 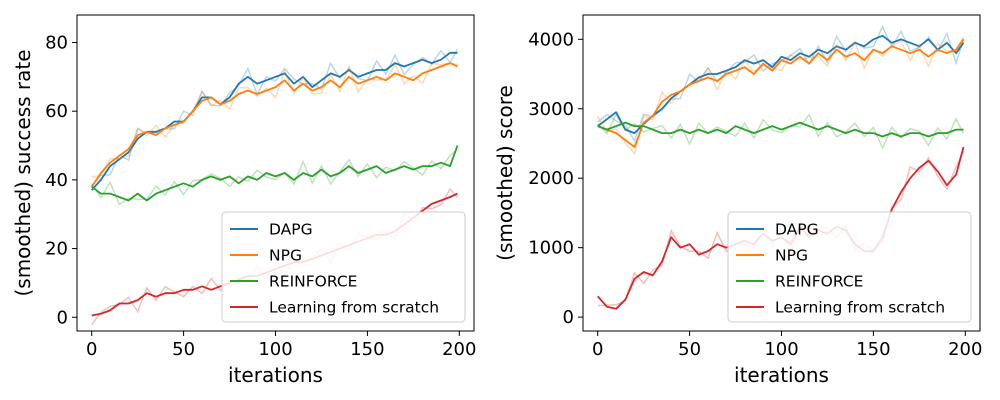 What do you see at coordinates (23, 172) in the screenshot?
I see `y-axis-label: (smoothed) success rate` at bounding box center [23, 172].